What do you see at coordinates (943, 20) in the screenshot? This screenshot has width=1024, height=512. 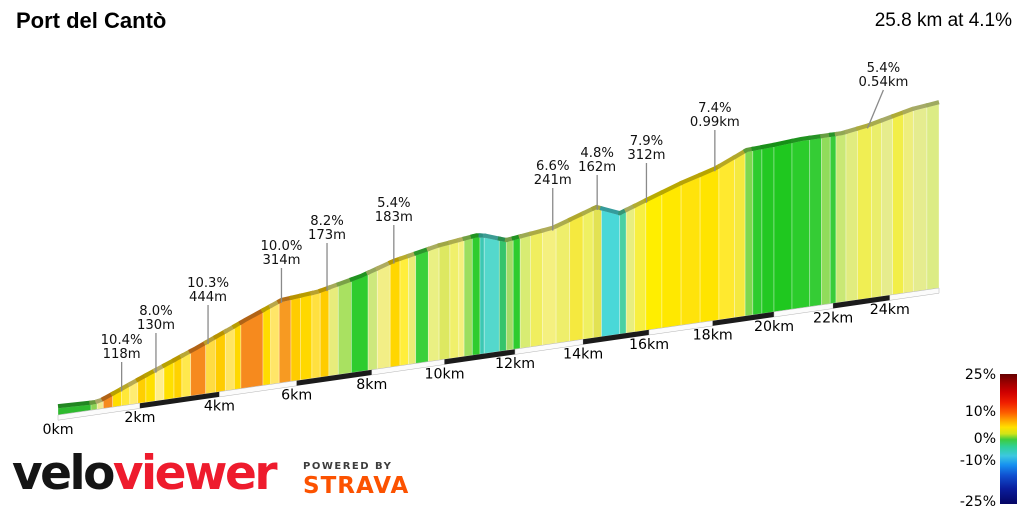 I see `climb-summary: 25.8 km at 4.1%` at bounding box center [943, 20].